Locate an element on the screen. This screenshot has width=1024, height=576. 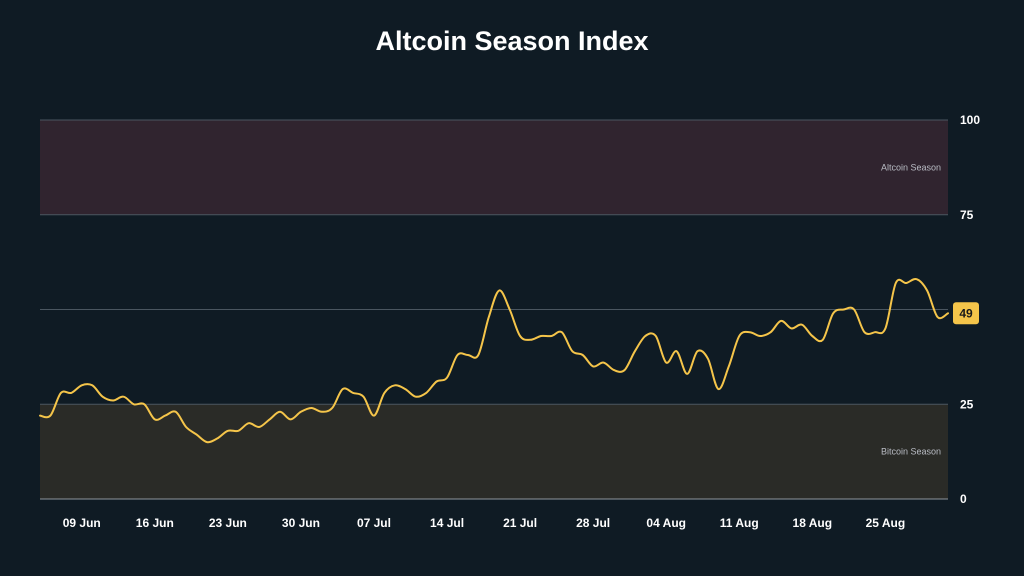
x-tick-label: 30 Jun is located at coordinates (301, 523).